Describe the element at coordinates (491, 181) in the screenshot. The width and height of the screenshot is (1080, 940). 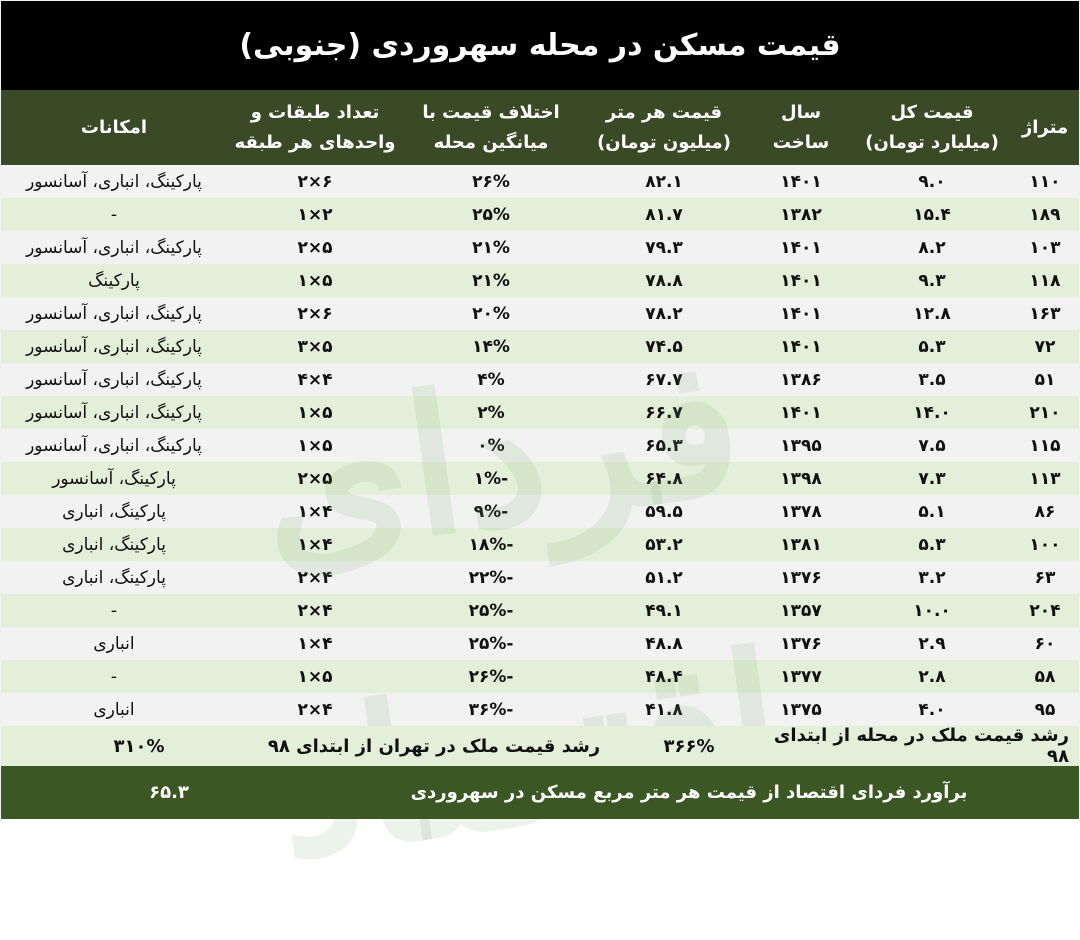
I see `cell-diff-avg: ۲۶%` at that location.